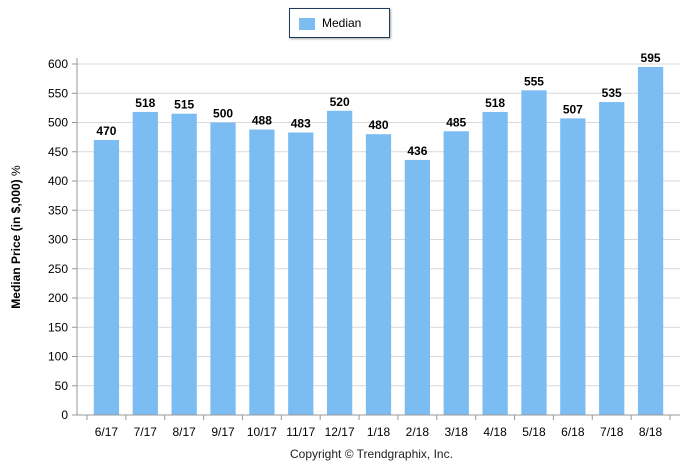  I want to click on y-tick-label: 300, so click(58, 240).